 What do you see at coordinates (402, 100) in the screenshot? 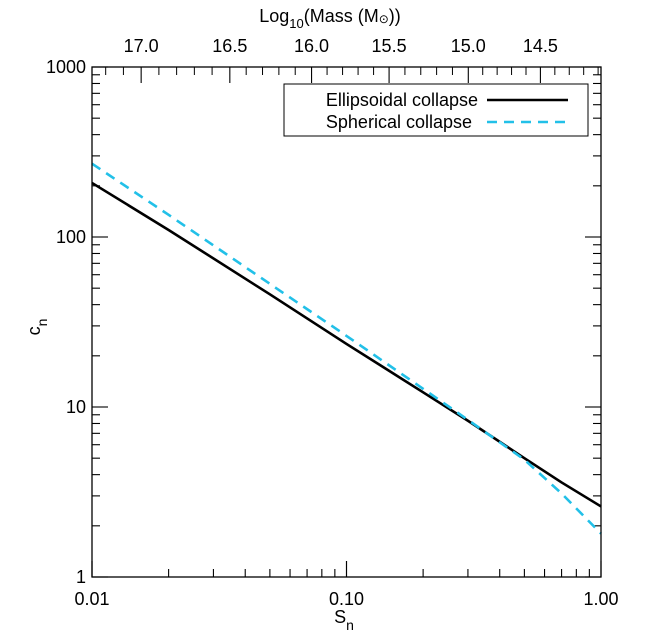
I see `legend-label-ellipsoidal: Ellipsoidal collapse` at bounding box center [402, 100].